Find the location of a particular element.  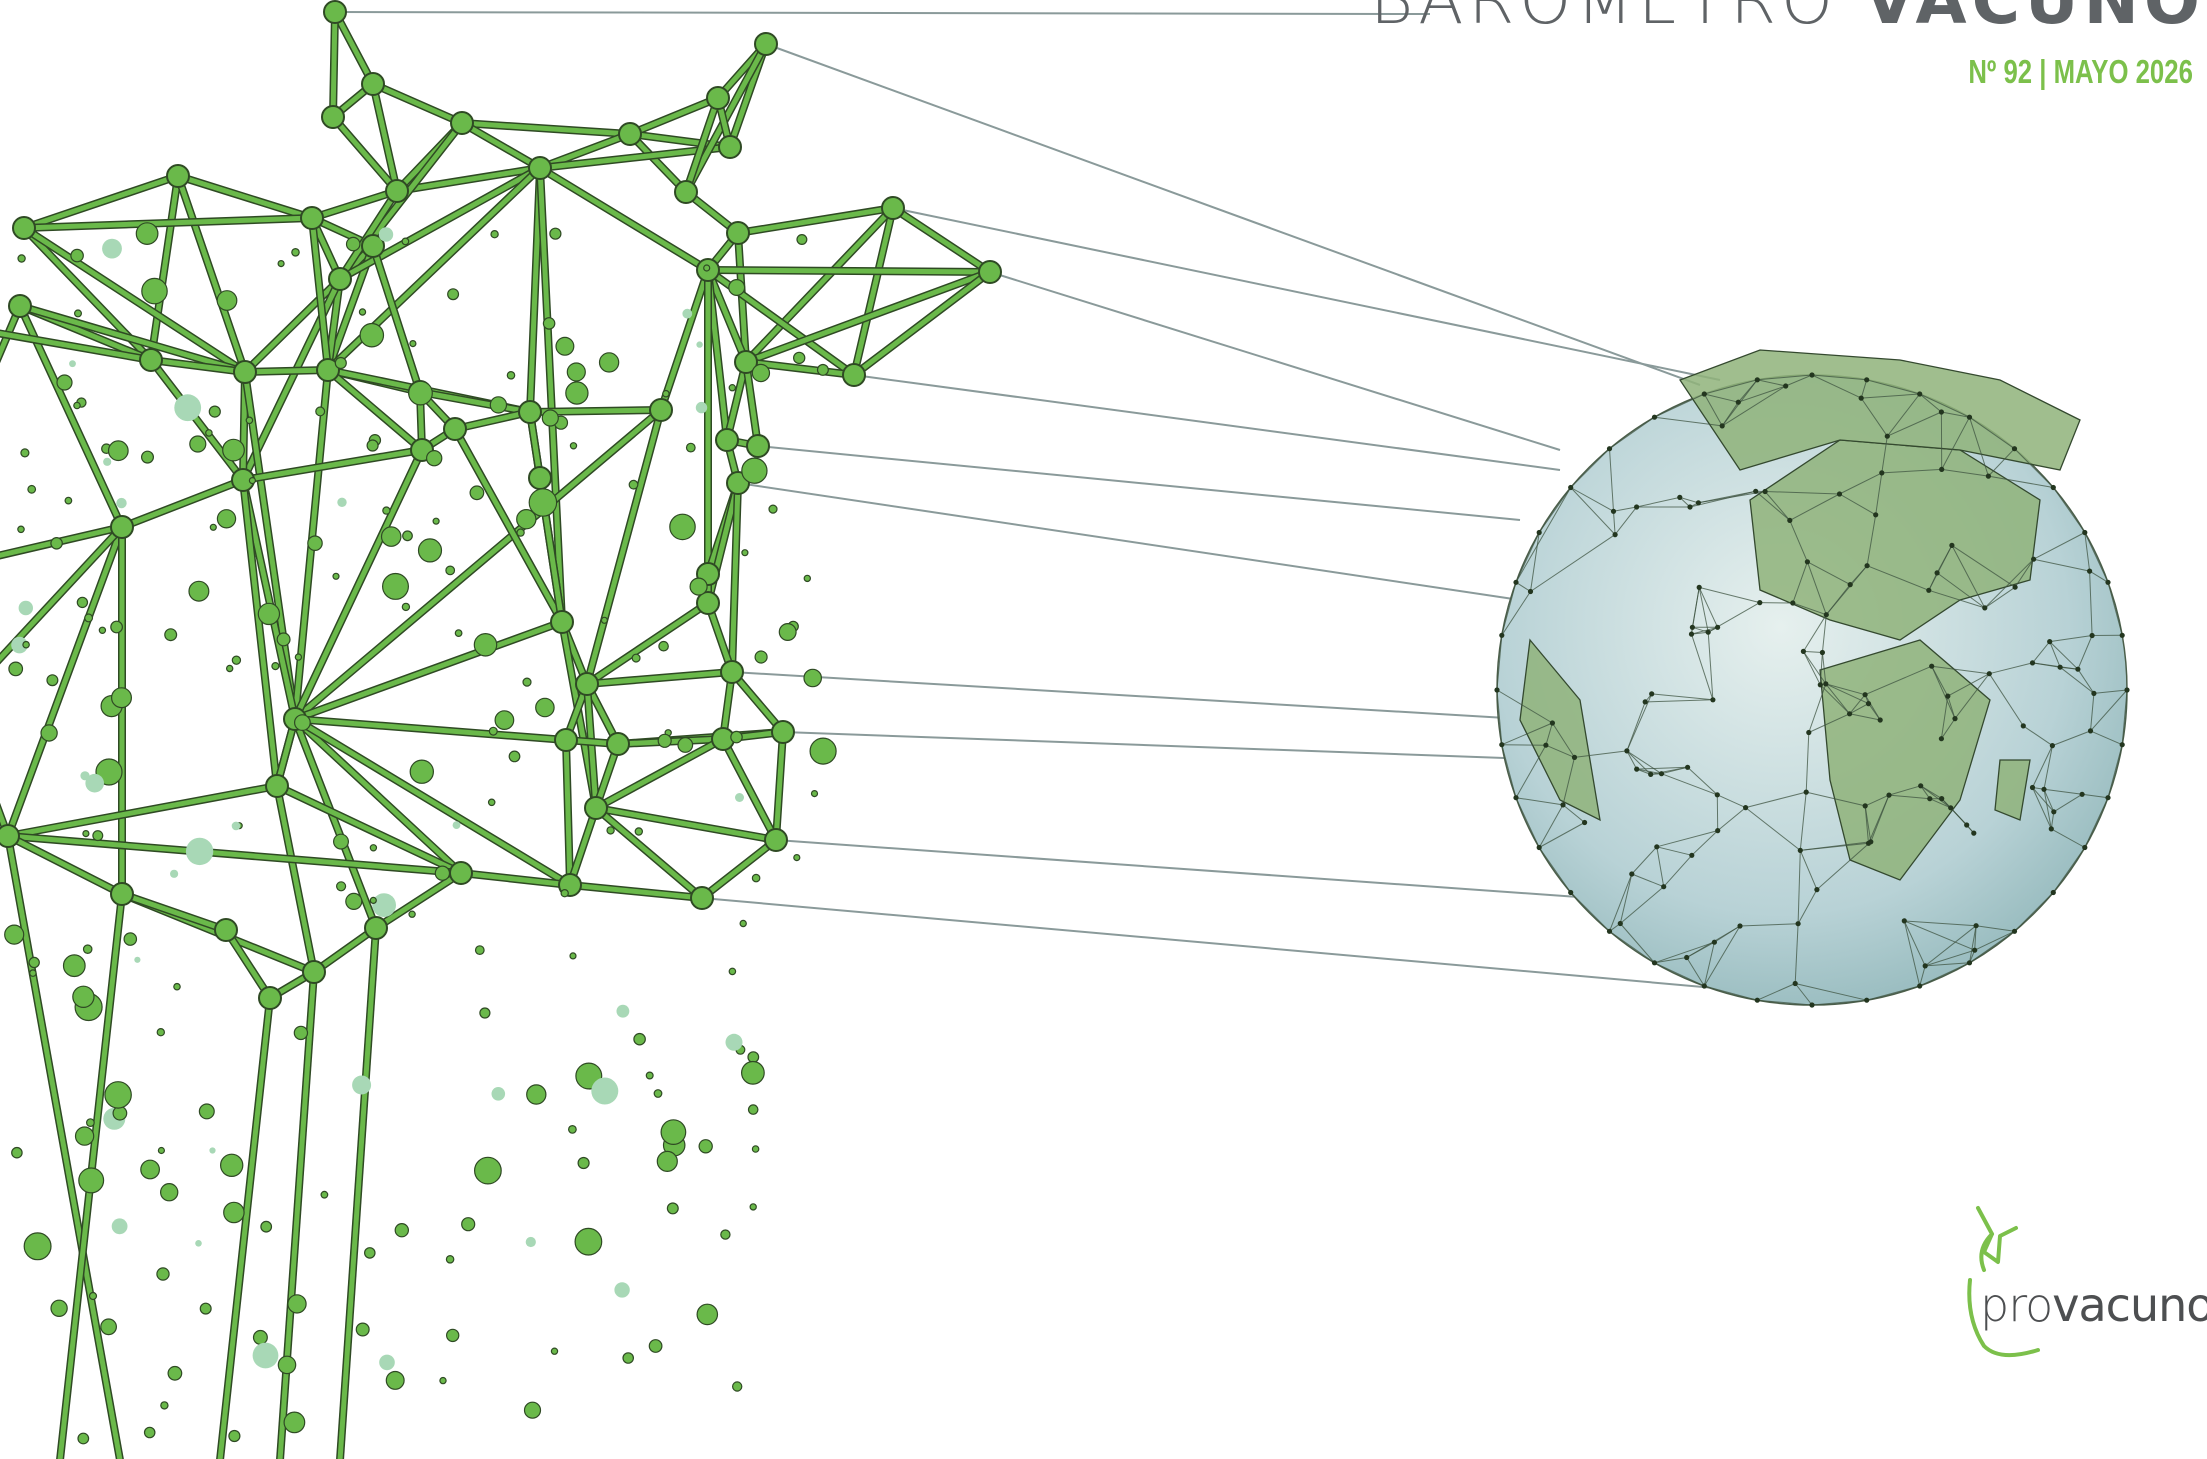

cow-head-outline-icon is located at coordinates (2003, 1282).